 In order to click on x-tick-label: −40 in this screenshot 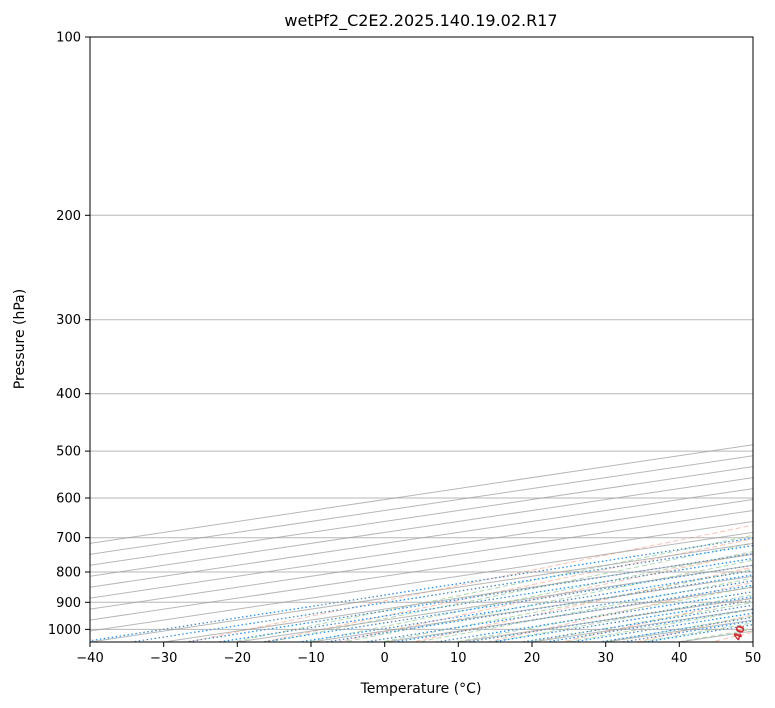, I will do `click(89, 658)`.